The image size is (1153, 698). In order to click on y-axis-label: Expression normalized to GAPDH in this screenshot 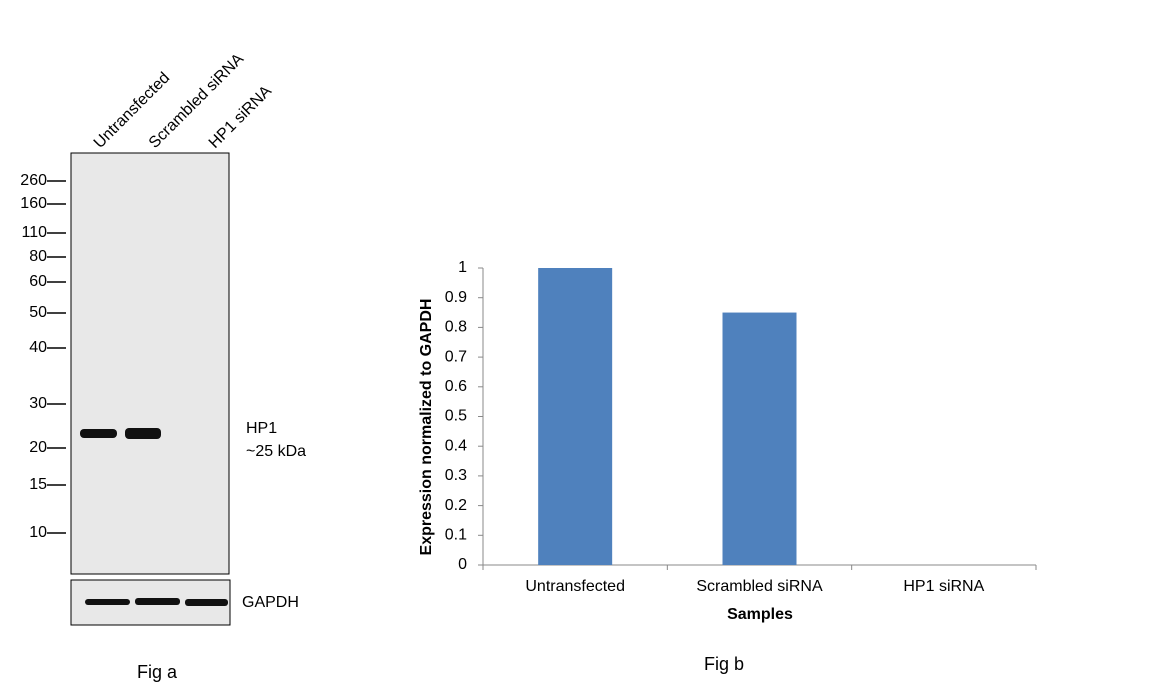, I will do `click(426, 427)`.